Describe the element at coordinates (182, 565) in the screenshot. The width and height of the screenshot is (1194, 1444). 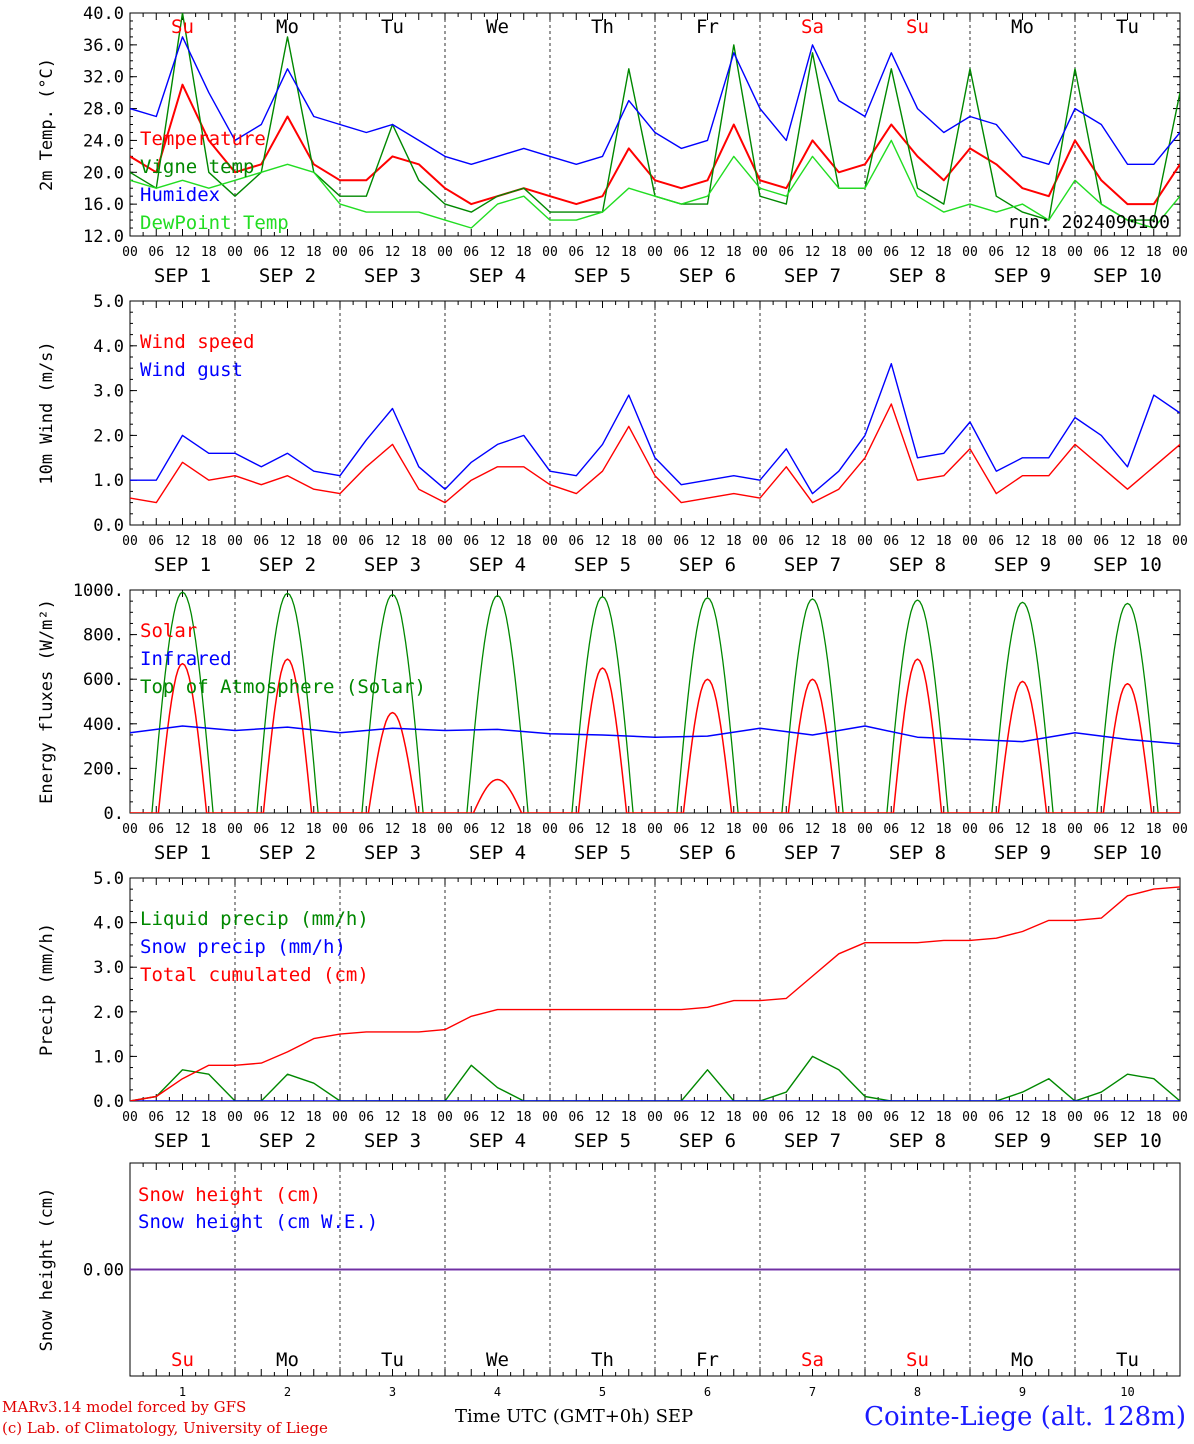
I see `date-label: SEP 1` at that location.